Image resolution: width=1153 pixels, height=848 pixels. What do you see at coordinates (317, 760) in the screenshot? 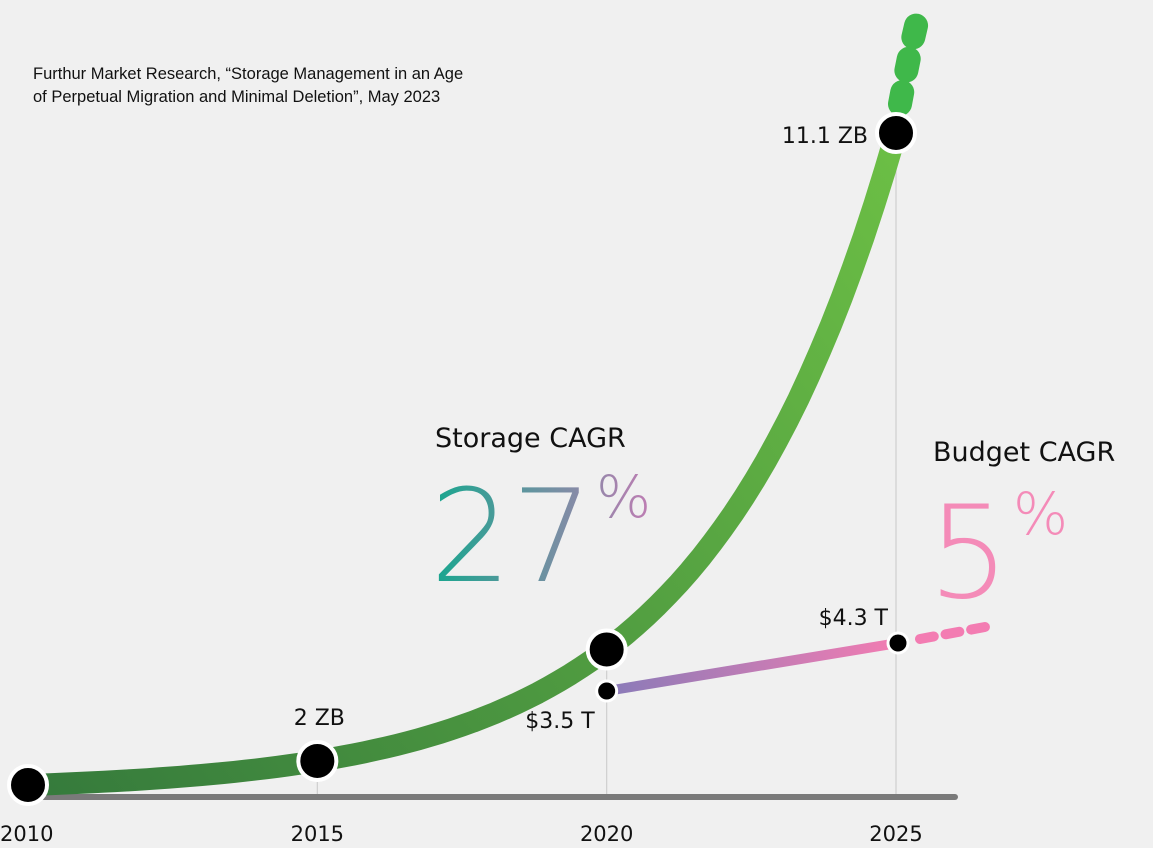
I see `storage-marker-2015` at bounding box center [317, 760].